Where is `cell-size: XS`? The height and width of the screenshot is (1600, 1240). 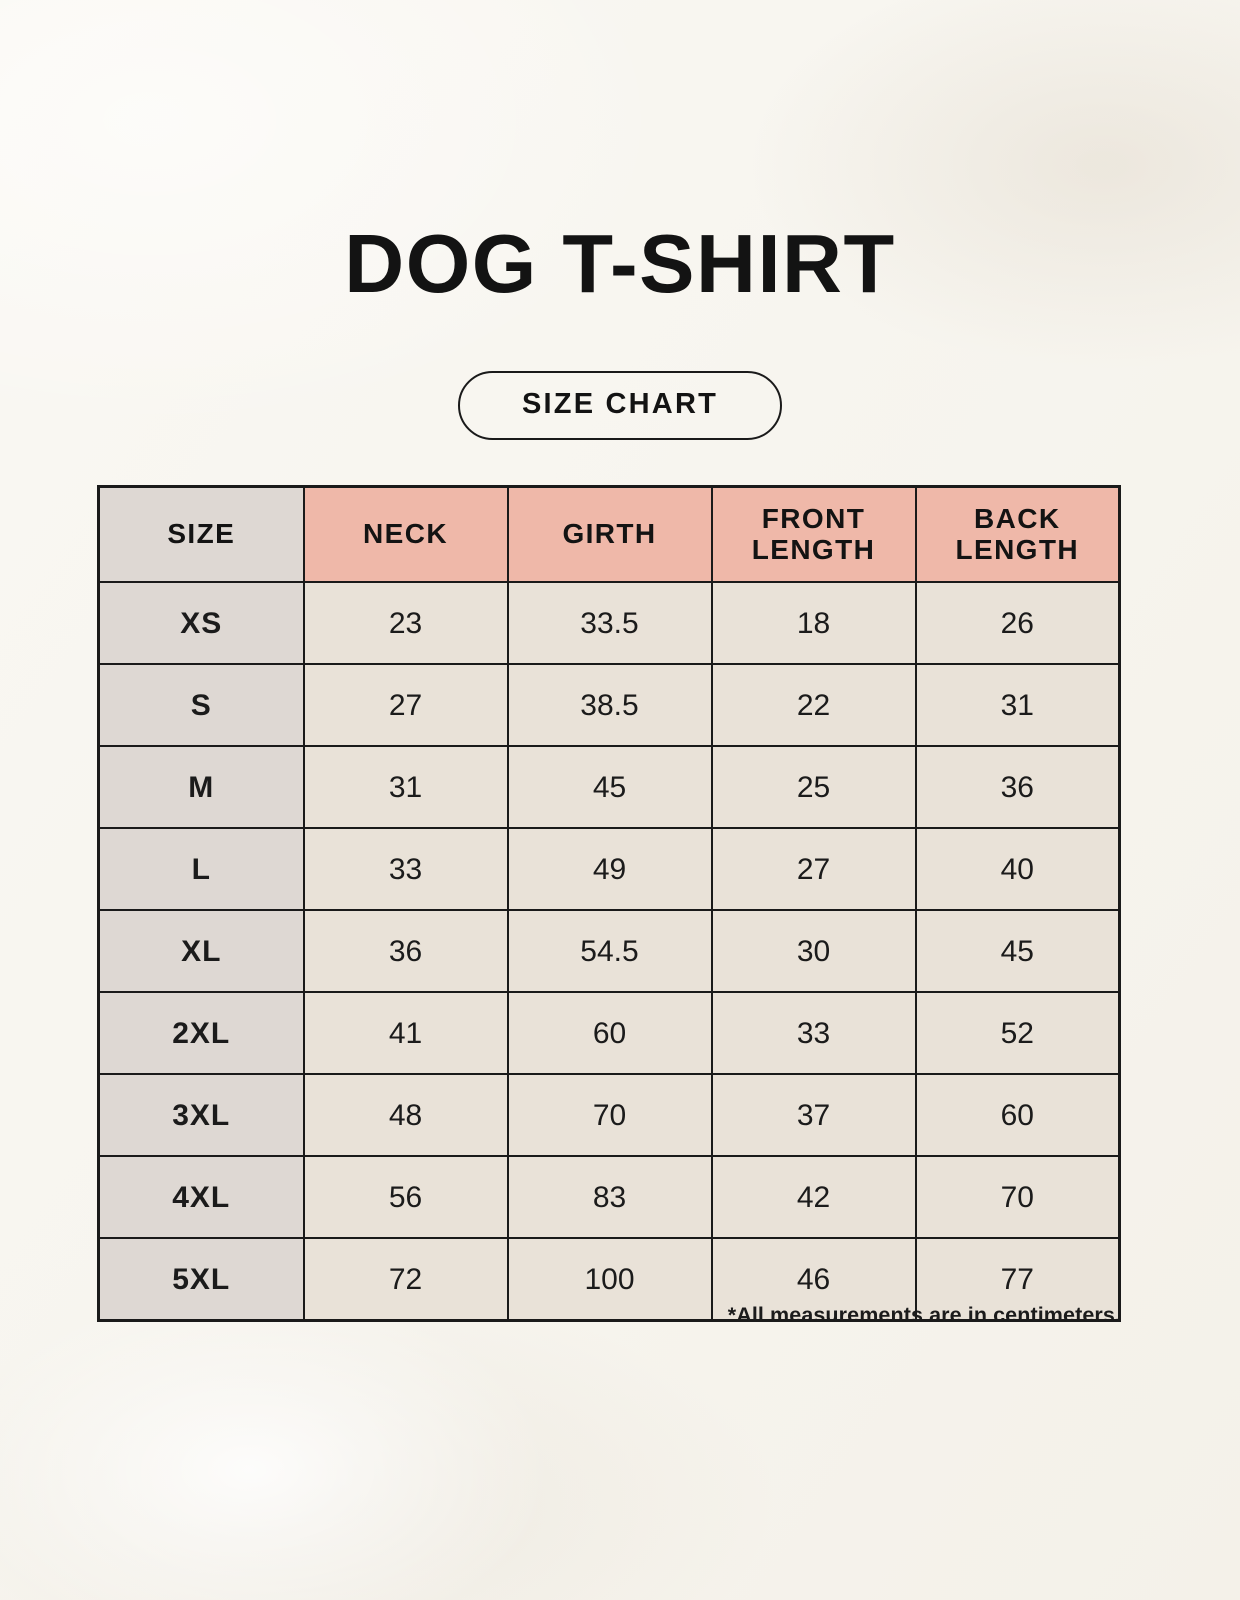 cell-size: XS is located at coordinates (201, 623).